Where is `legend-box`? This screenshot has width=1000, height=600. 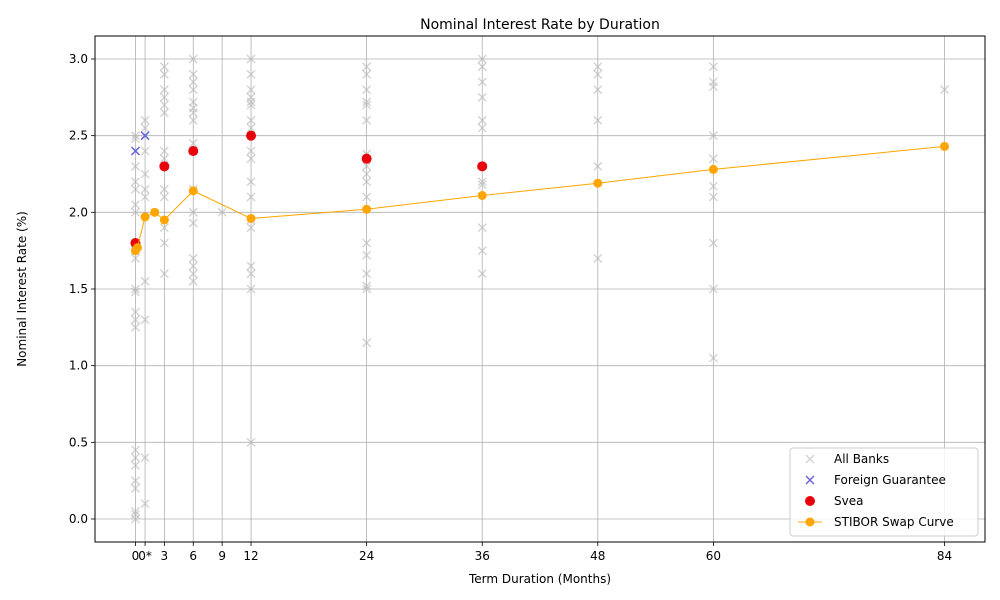 legend-box is located at coordinates (884, 492).